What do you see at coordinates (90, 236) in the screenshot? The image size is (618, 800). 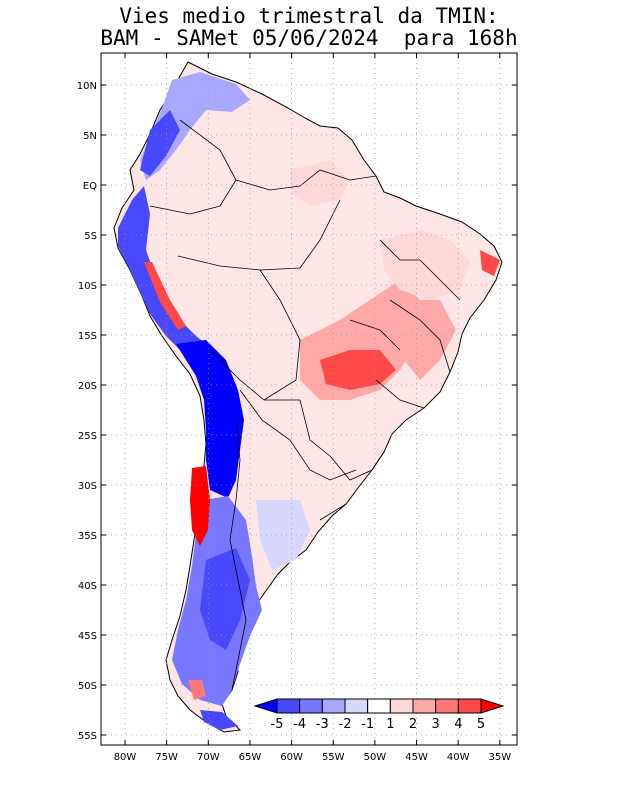 I see `lat-tick-label: 5S` at bounding box center [90, 236].